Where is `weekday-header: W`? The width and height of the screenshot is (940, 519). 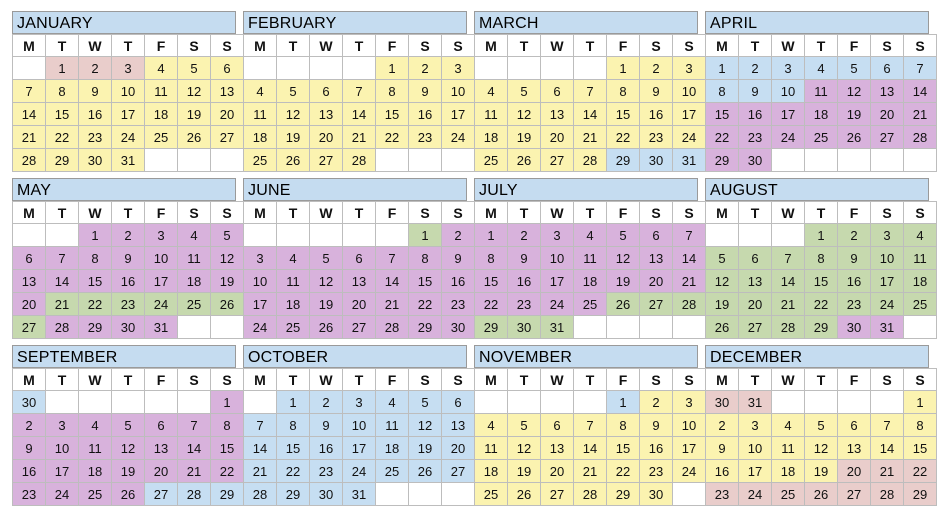
weekday-header: W is located at coordinates (788, 45).